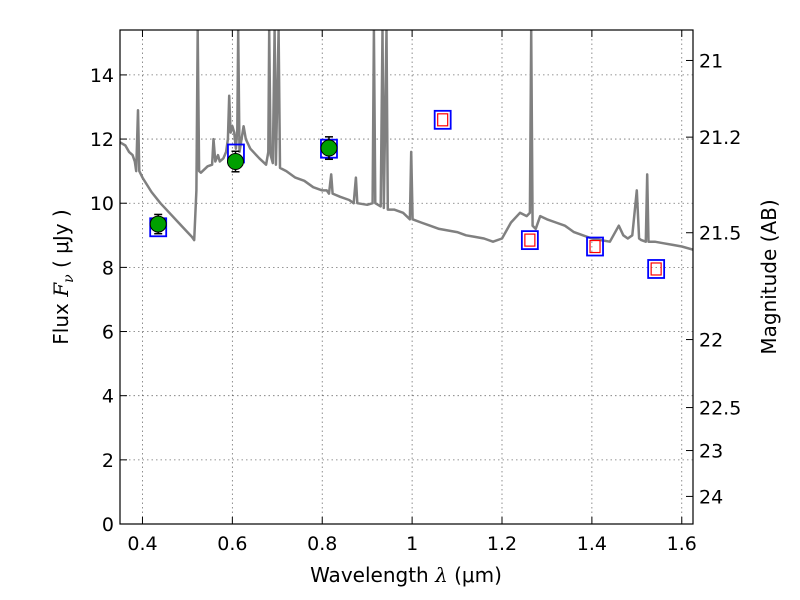 Image resolution: width=800 pixels, height=600 pixels. What do you see at coordinates (412, 544) in the screenshot?
I see `x-tick-label: 1` at bounding box center [412, 544].